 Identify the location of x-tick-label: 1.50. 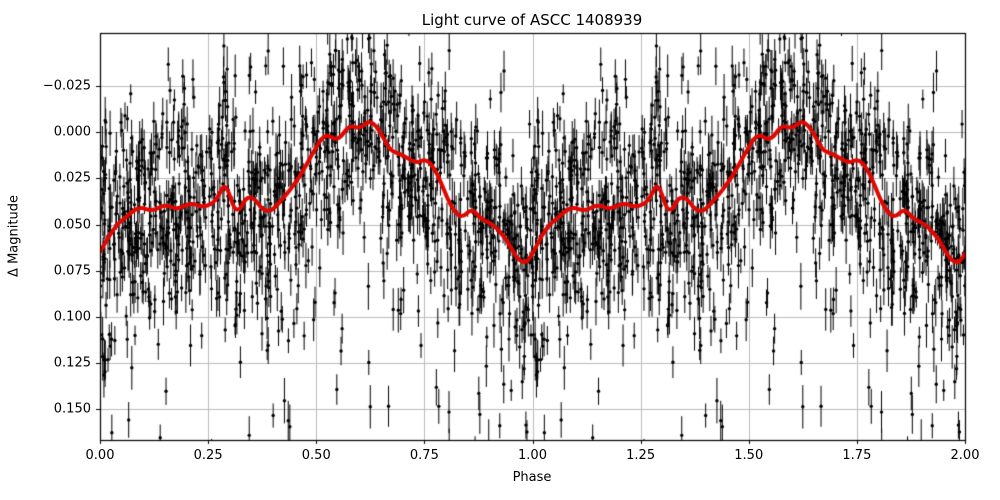
(749, 455).